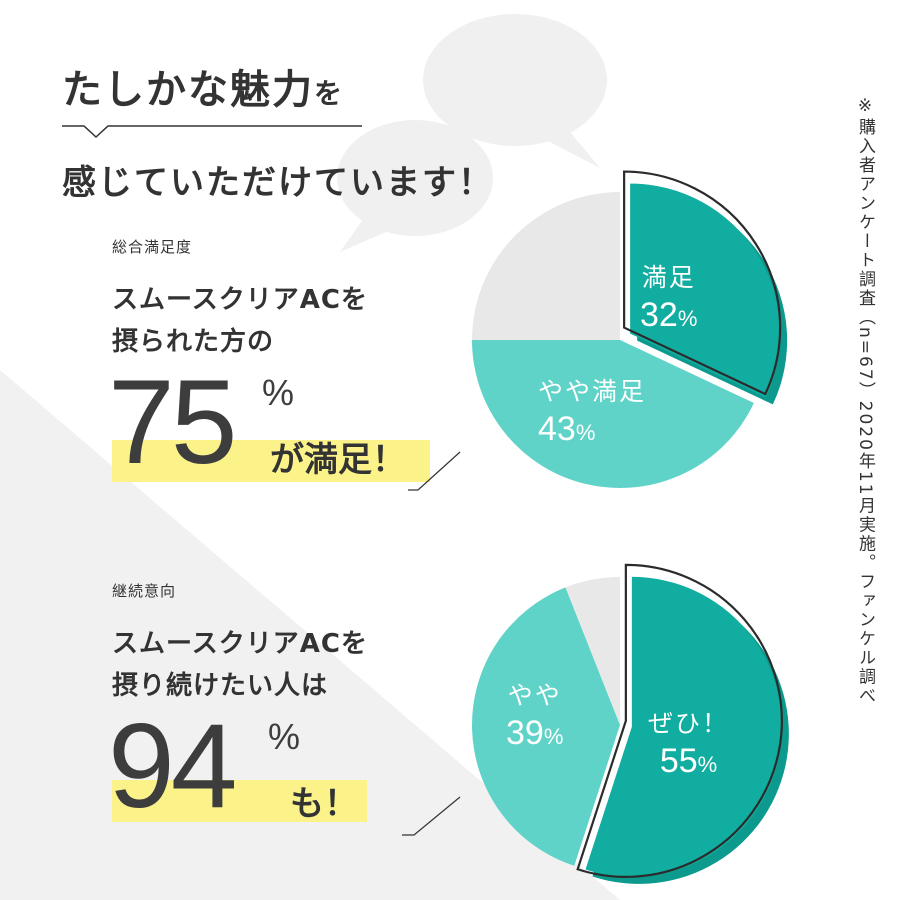 The width and height of the screenshot is (900, 900). I want to click on headline-main: たしかな魅力, so click(188, 90).